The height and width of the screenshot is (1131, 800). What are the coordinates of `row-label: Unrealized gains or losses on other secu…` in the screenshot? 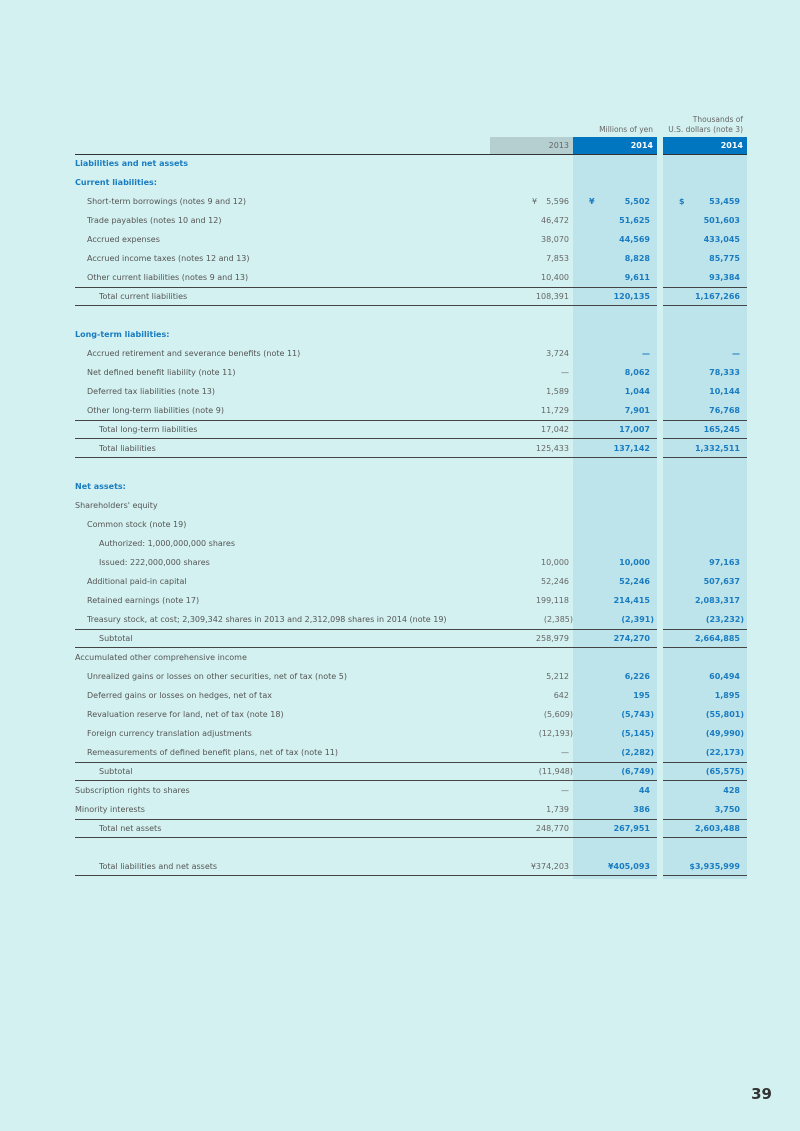 It's located at (217, 676).